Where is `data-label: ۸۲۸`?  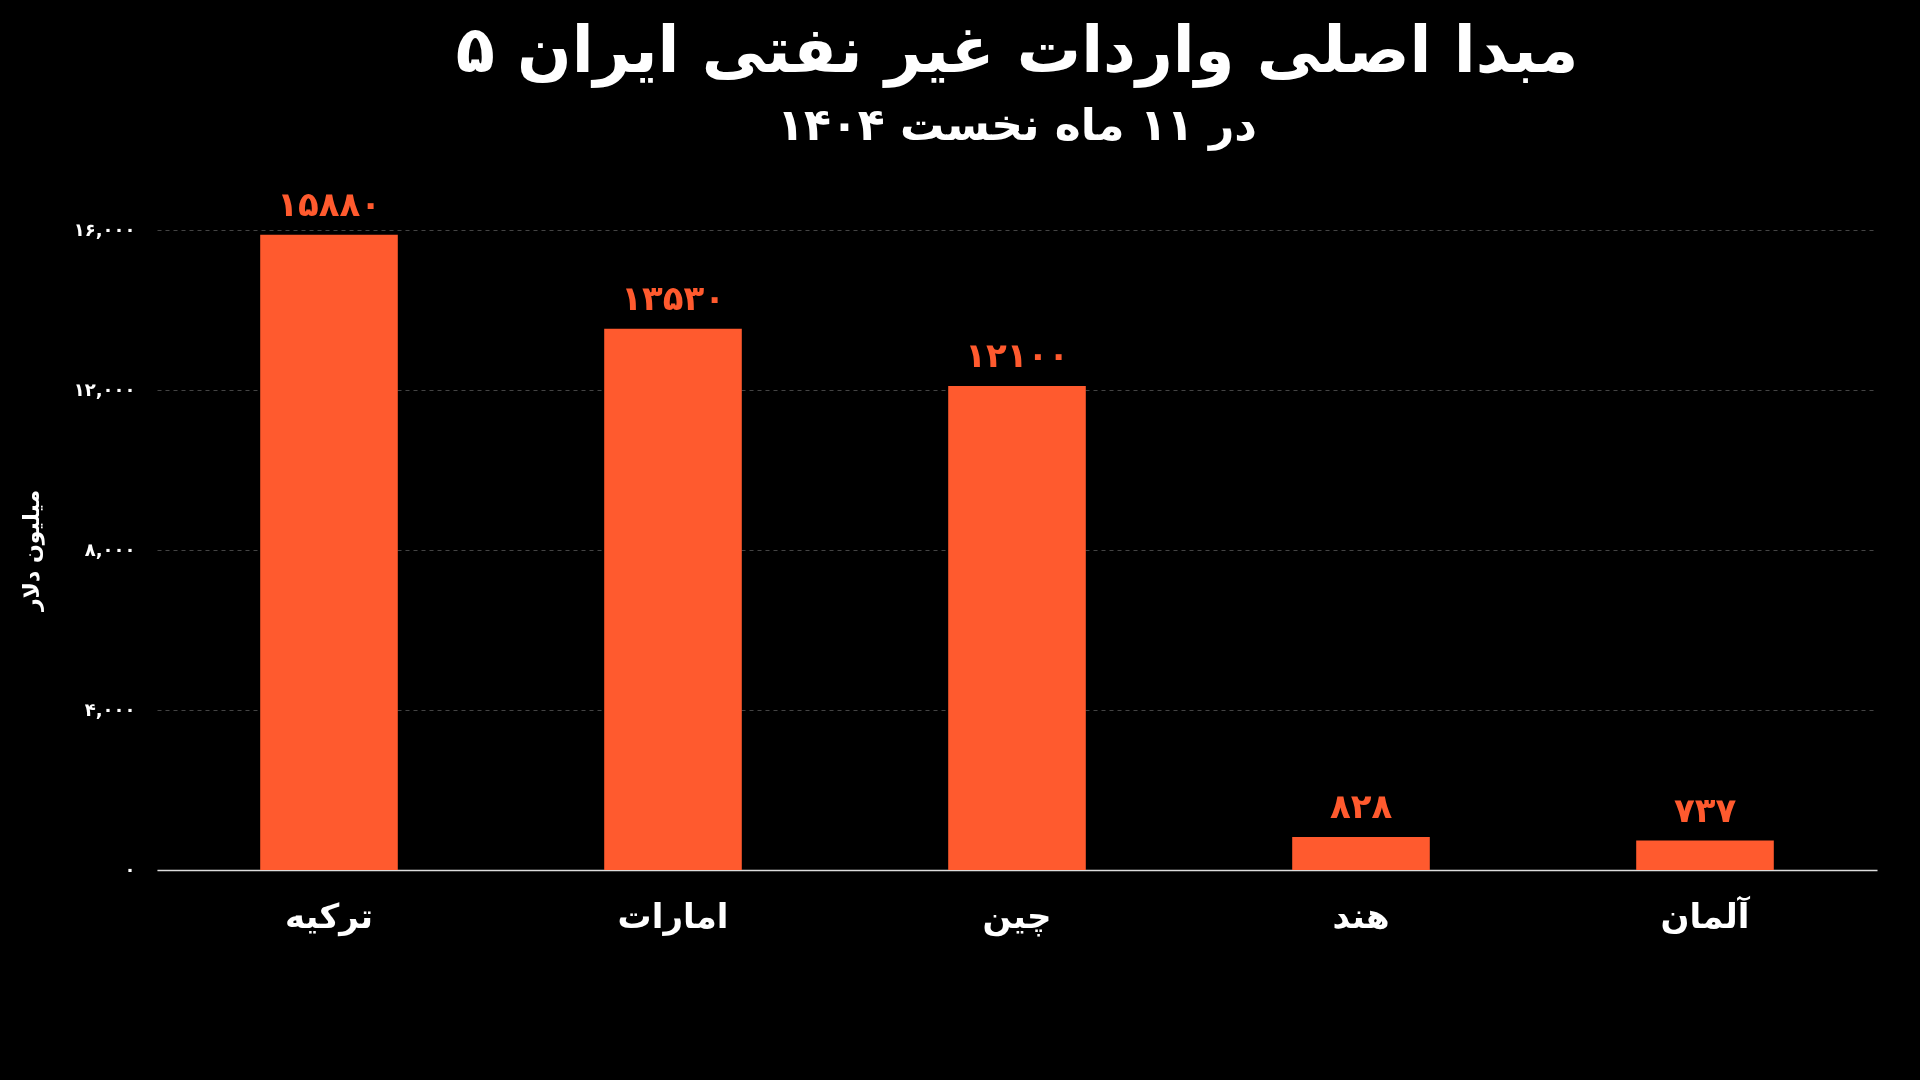
data-label: ۸۲۸ is located at coordinates (1361, 805).